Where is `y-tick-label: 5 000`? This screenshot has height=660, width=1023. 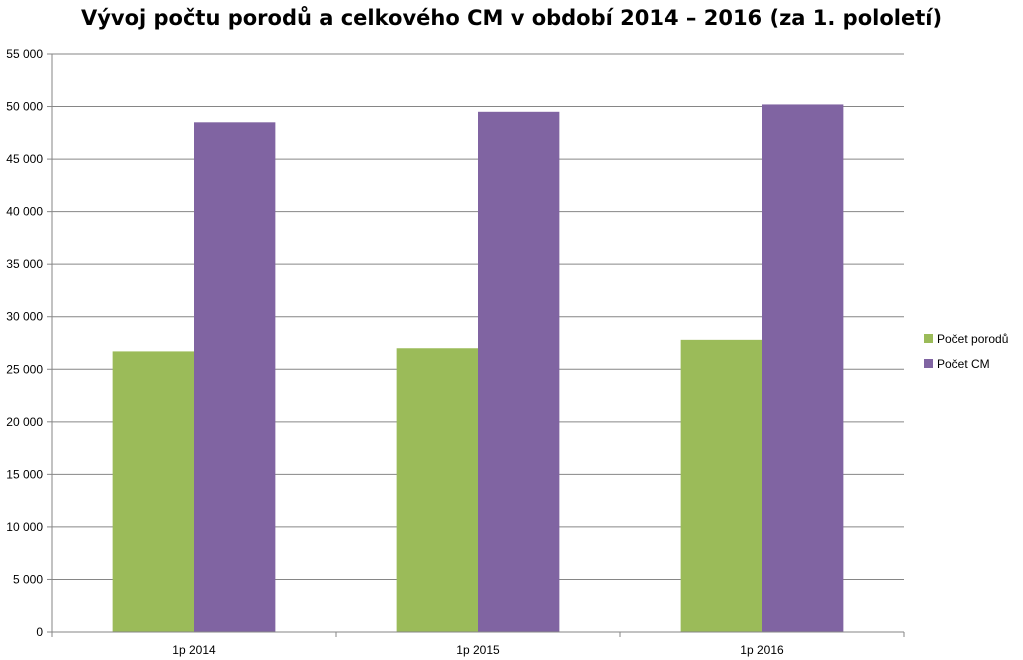
y-tick-label: 5 000 is located at coordinates (28, 579).